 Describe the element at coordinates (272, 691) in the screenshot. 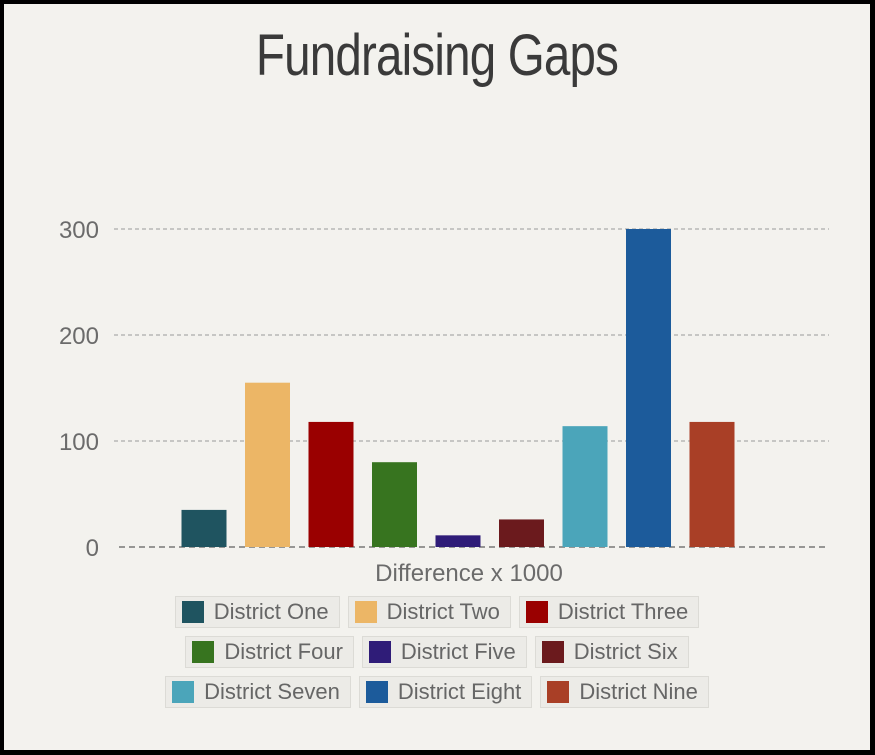

I see `legend-label: District Seven` at that location.